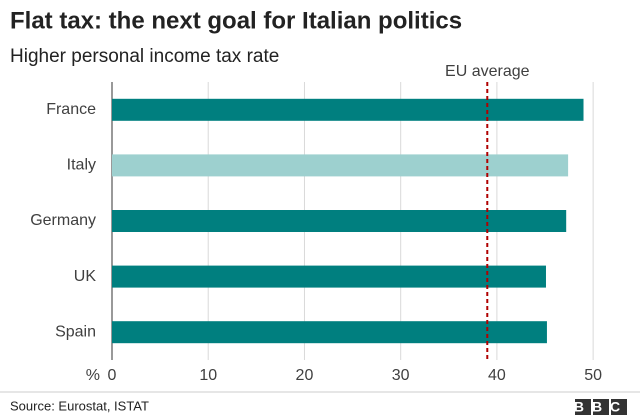  I want to click on x-tick-label: 20, so click(305, 375).